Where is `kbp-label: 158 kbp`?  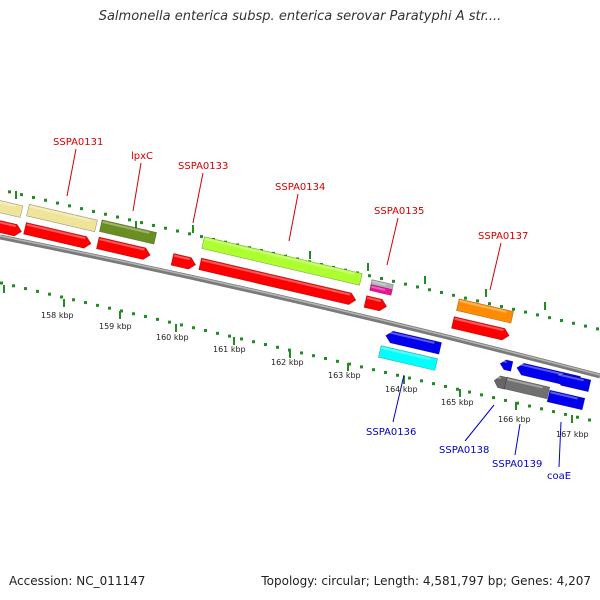
kbp-label: 158 kbp is located at coordinates (57, 315).